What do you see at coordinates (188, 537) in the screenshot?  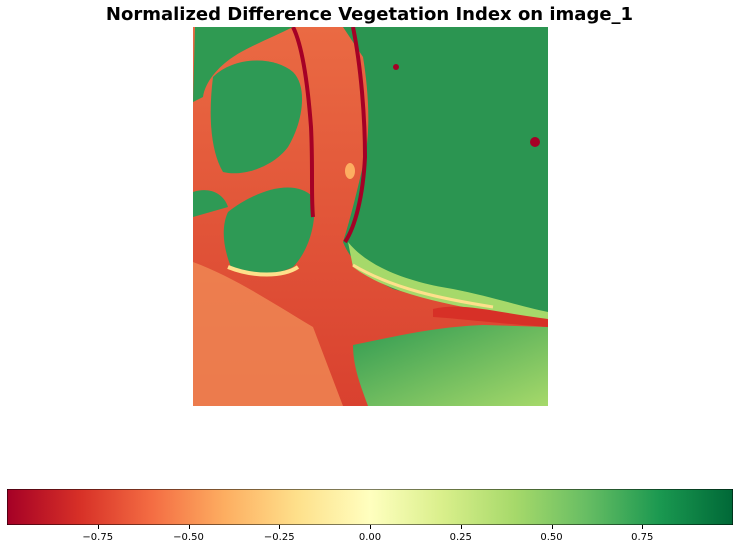 I see `colorbar-tick-label: −0.50` at bounding box center [188, 537].